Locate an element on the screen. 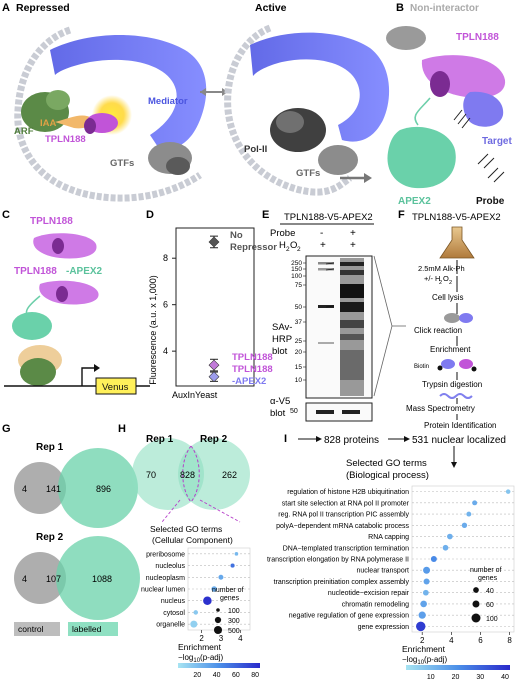  category-label-5: cytosol is located at coordinates (174, 613).